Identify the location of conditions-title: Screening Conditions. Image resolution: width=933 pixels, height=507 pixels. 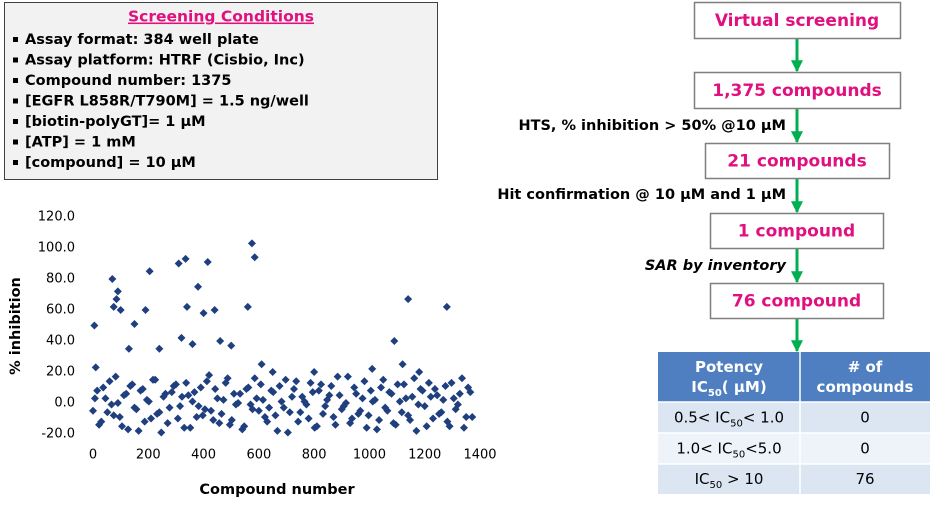
(221, 17).